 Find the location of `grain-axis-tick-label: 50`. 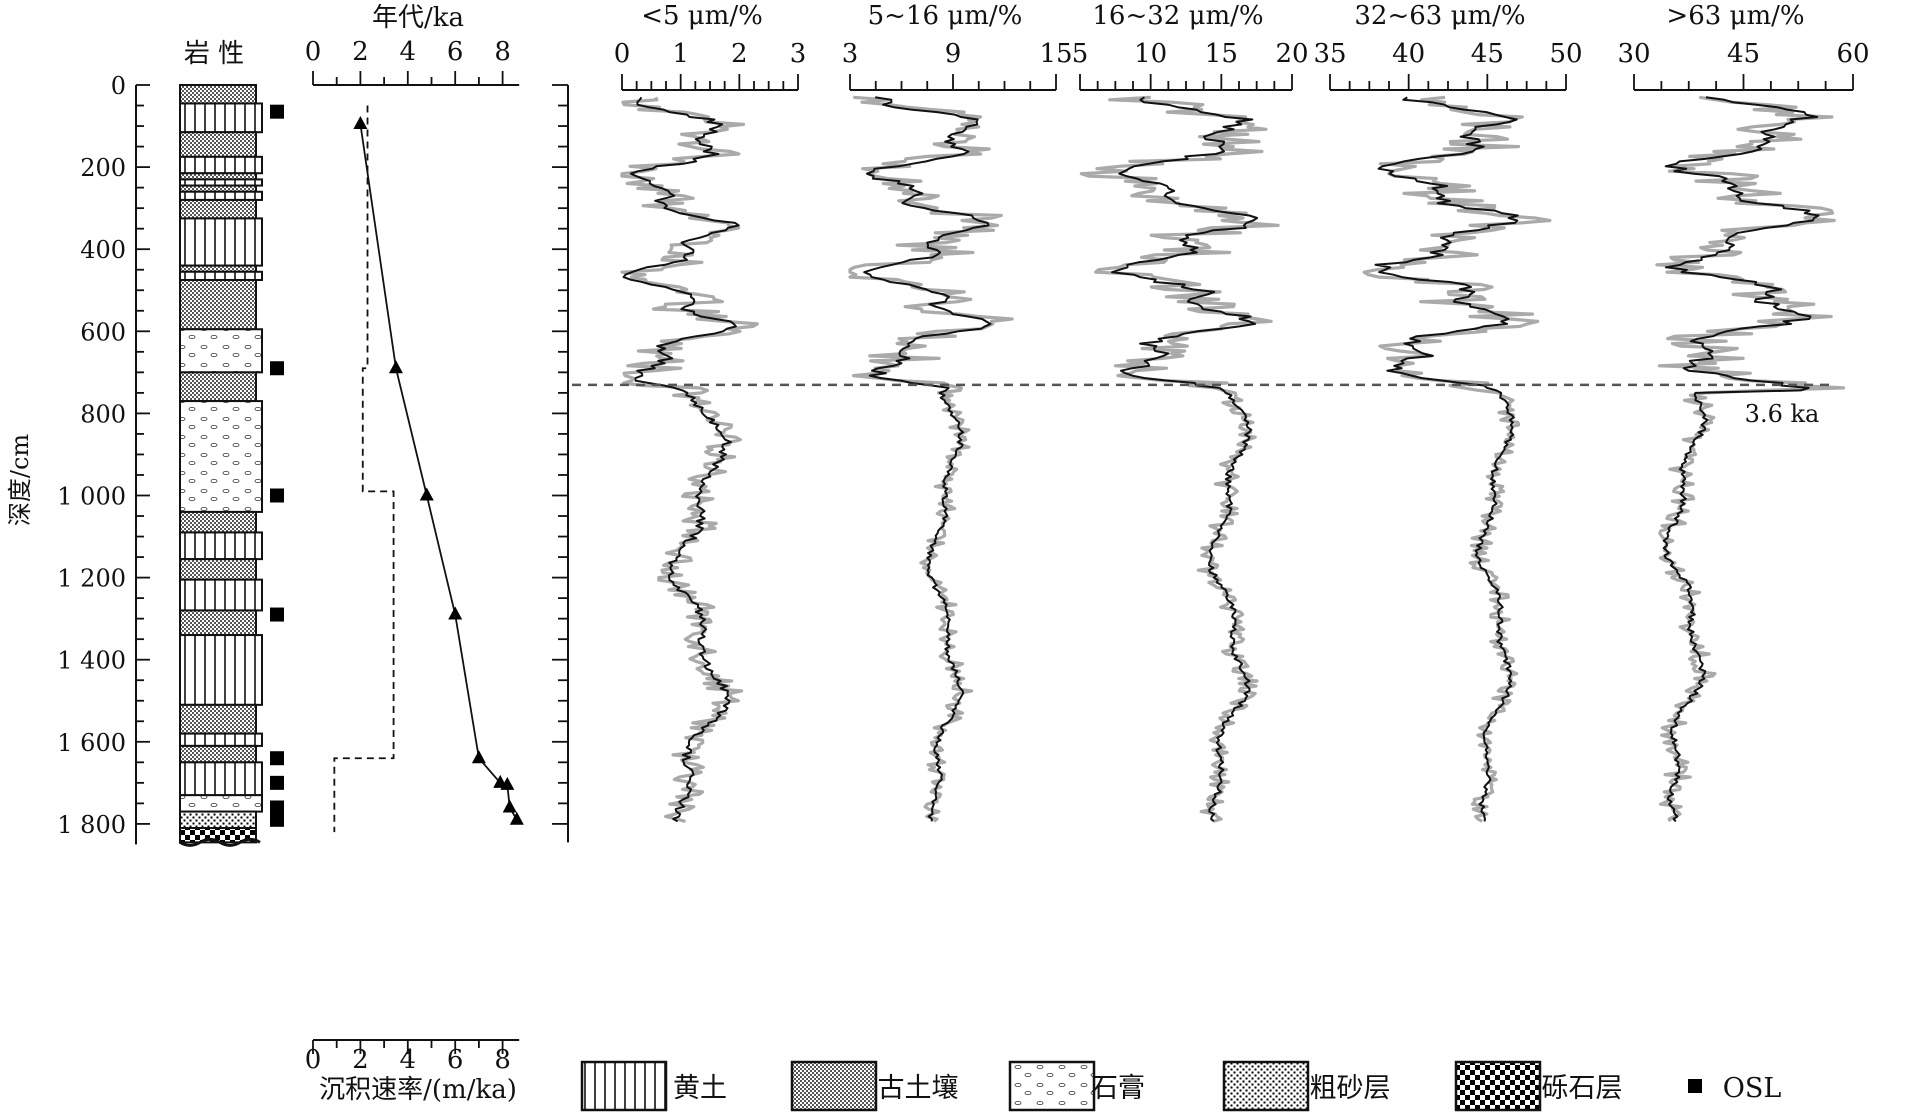

grain-axis-tick-label: 50 is located at coordinates (1565, 54).